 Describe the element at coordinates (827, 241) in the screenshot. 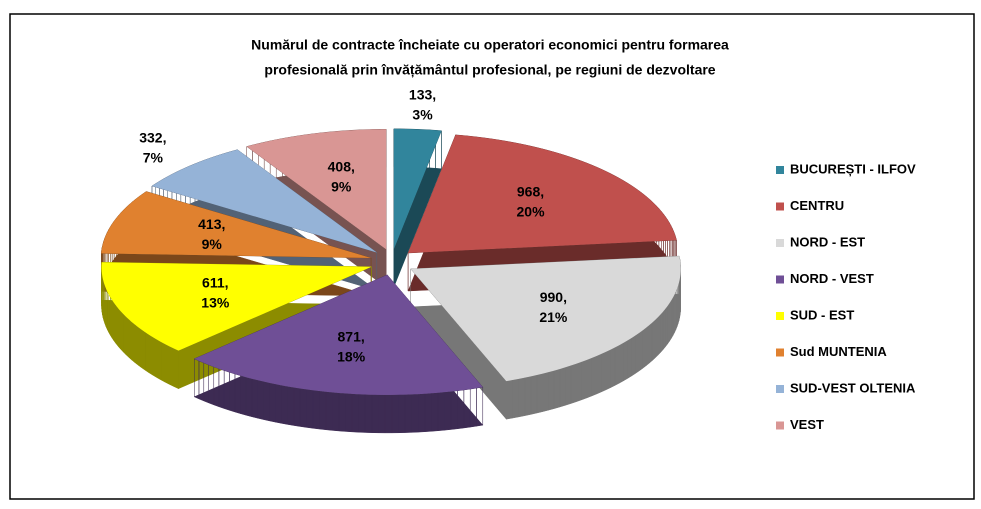

I see `legend-label: NORD - EST` at that location.